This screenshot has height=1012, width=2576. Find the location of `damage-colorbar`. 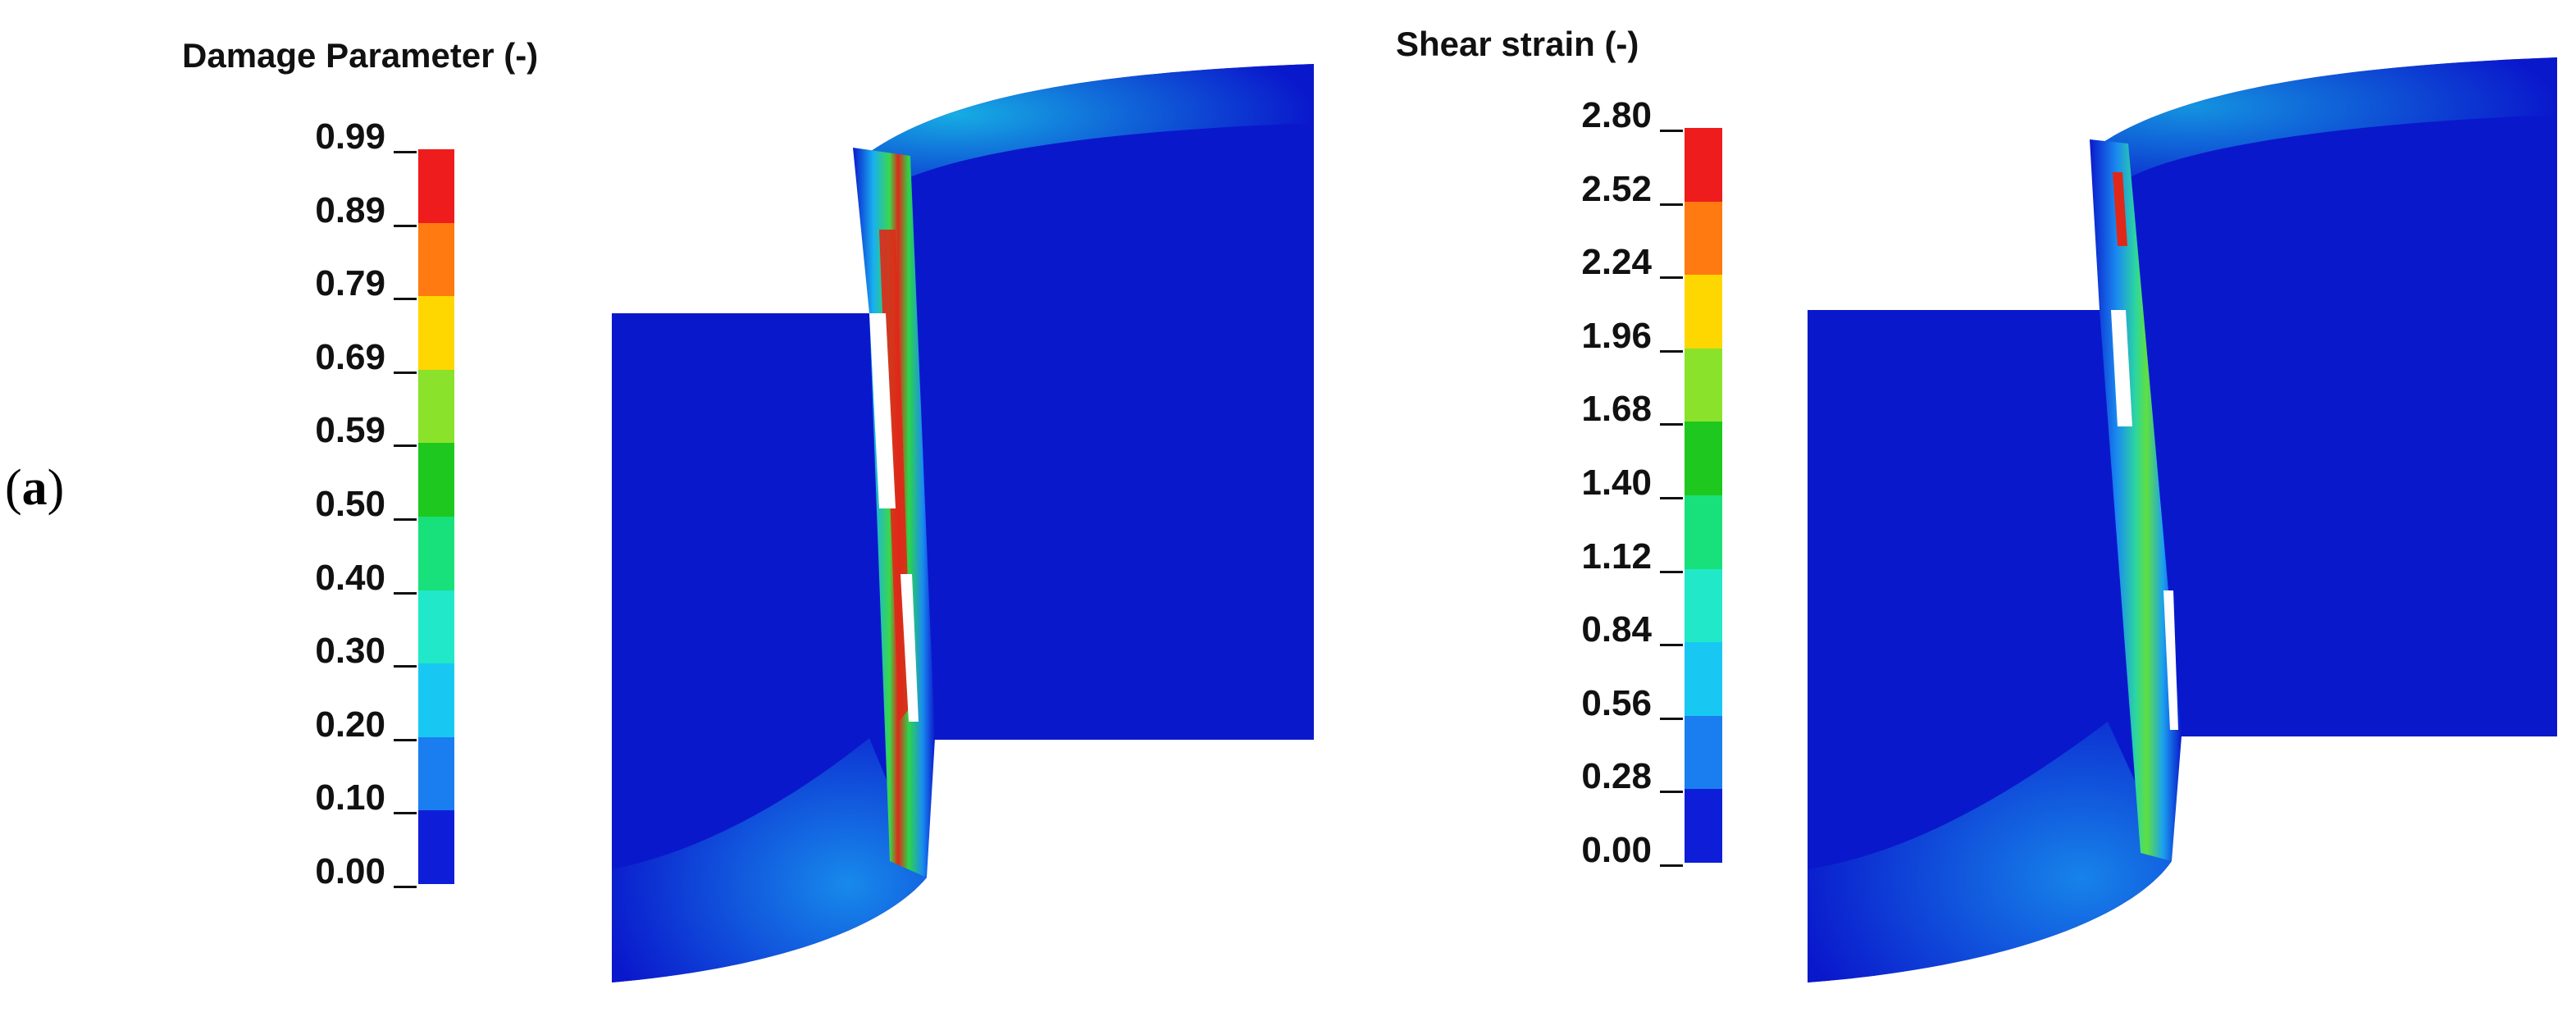

damage-colorbar is located at coordinates (436, 517).